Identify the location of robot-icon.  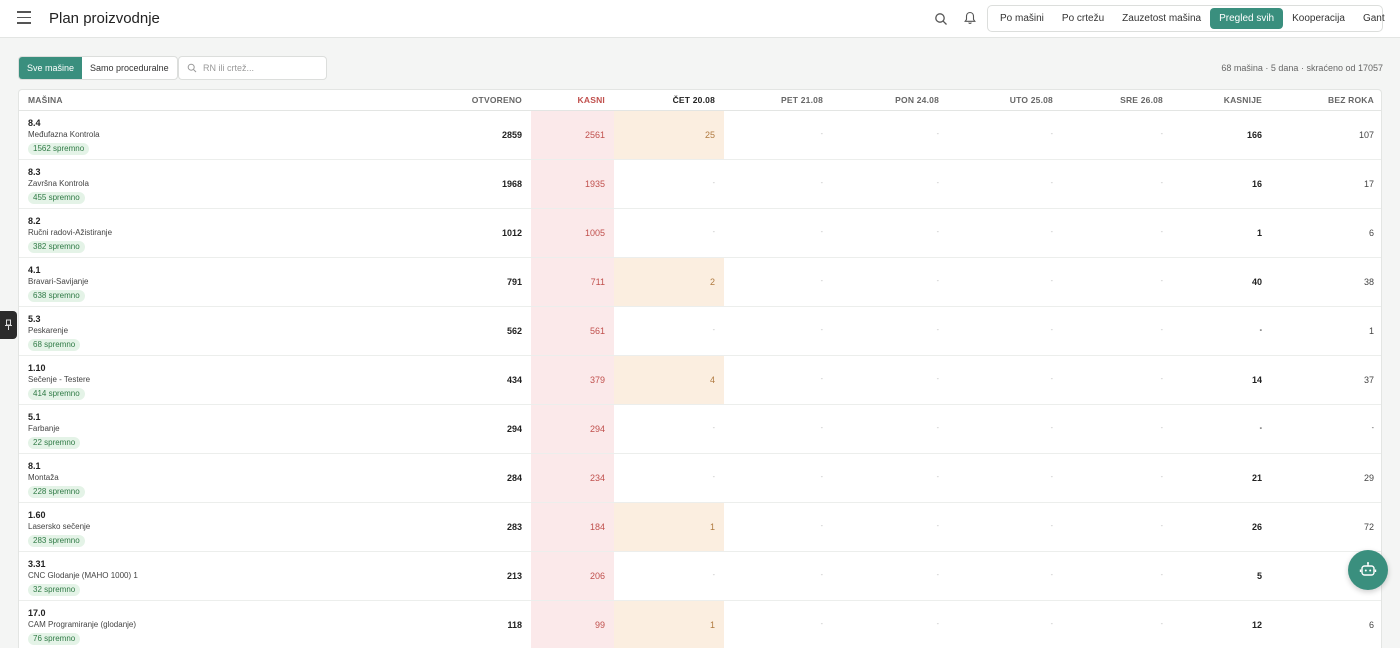
(1368, 569).